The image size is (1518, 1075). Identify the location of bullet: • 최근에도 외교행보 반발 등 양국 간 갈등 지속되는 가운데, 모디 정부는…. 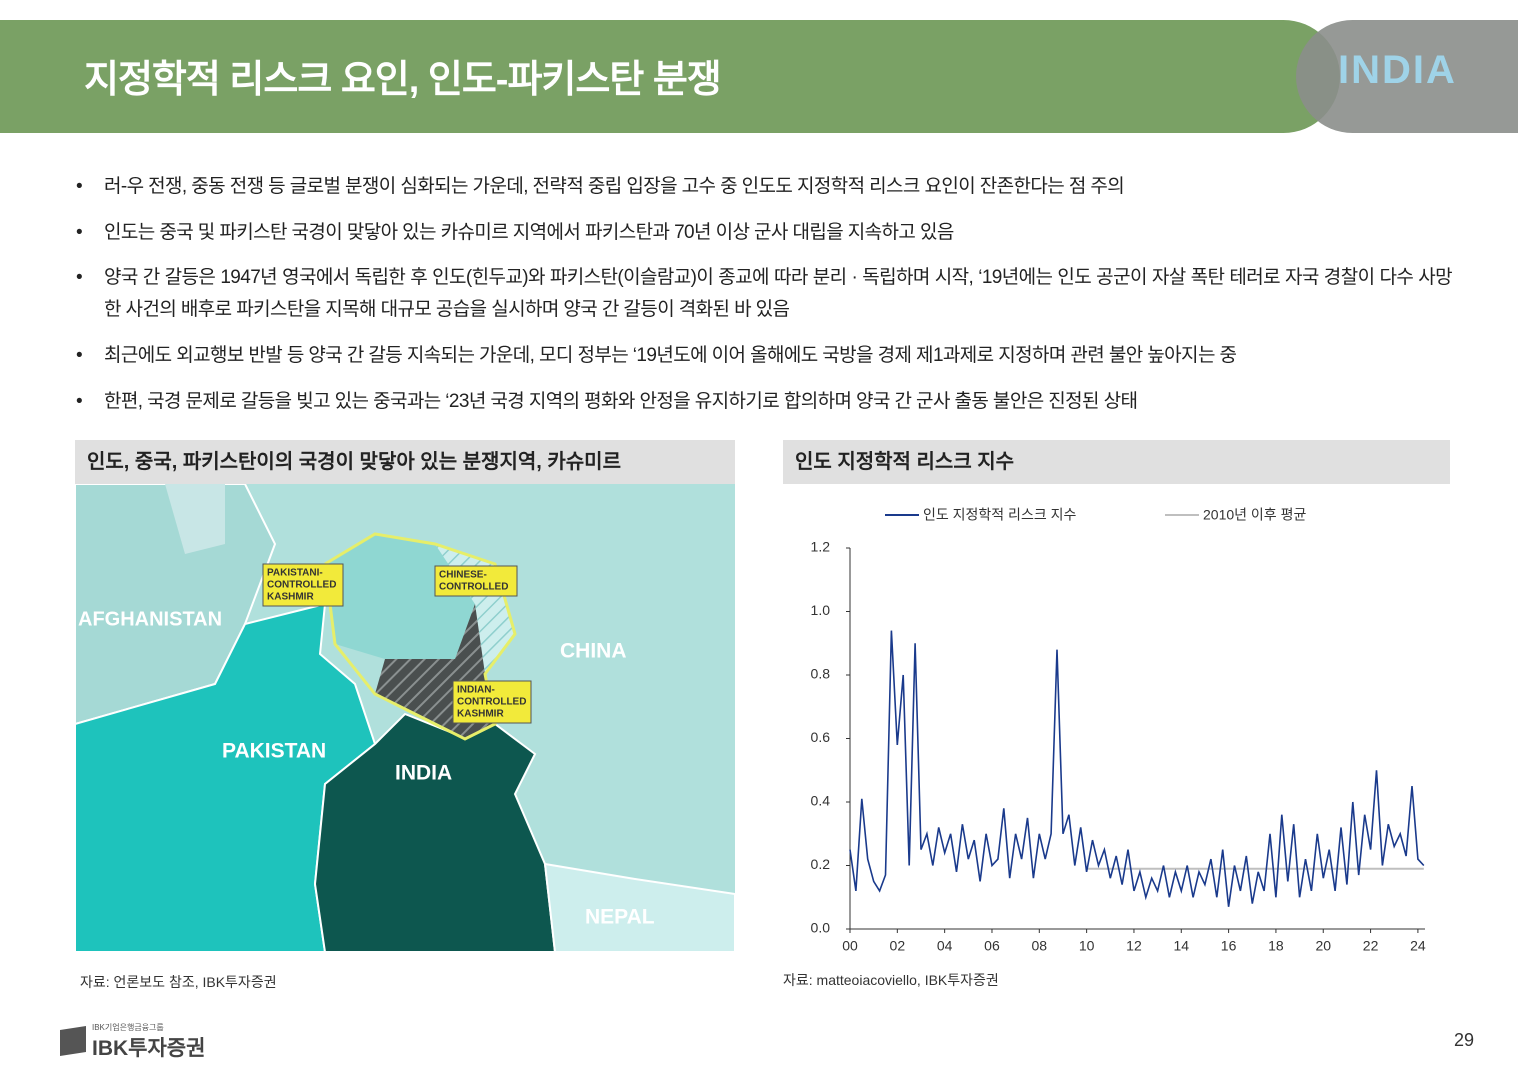
(764, 356).